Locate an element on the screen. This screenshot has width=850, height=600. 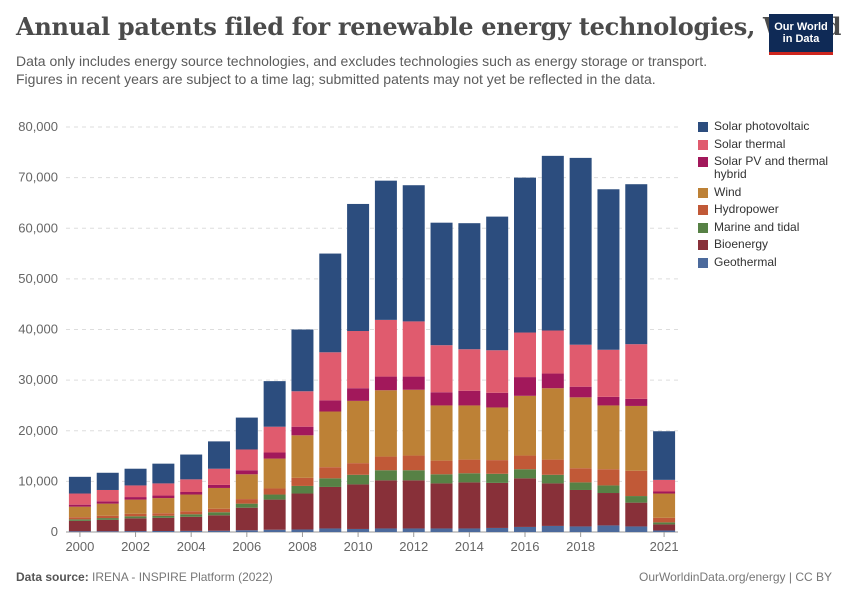
bar-stack-2013 is located at coordinates (441, 377).